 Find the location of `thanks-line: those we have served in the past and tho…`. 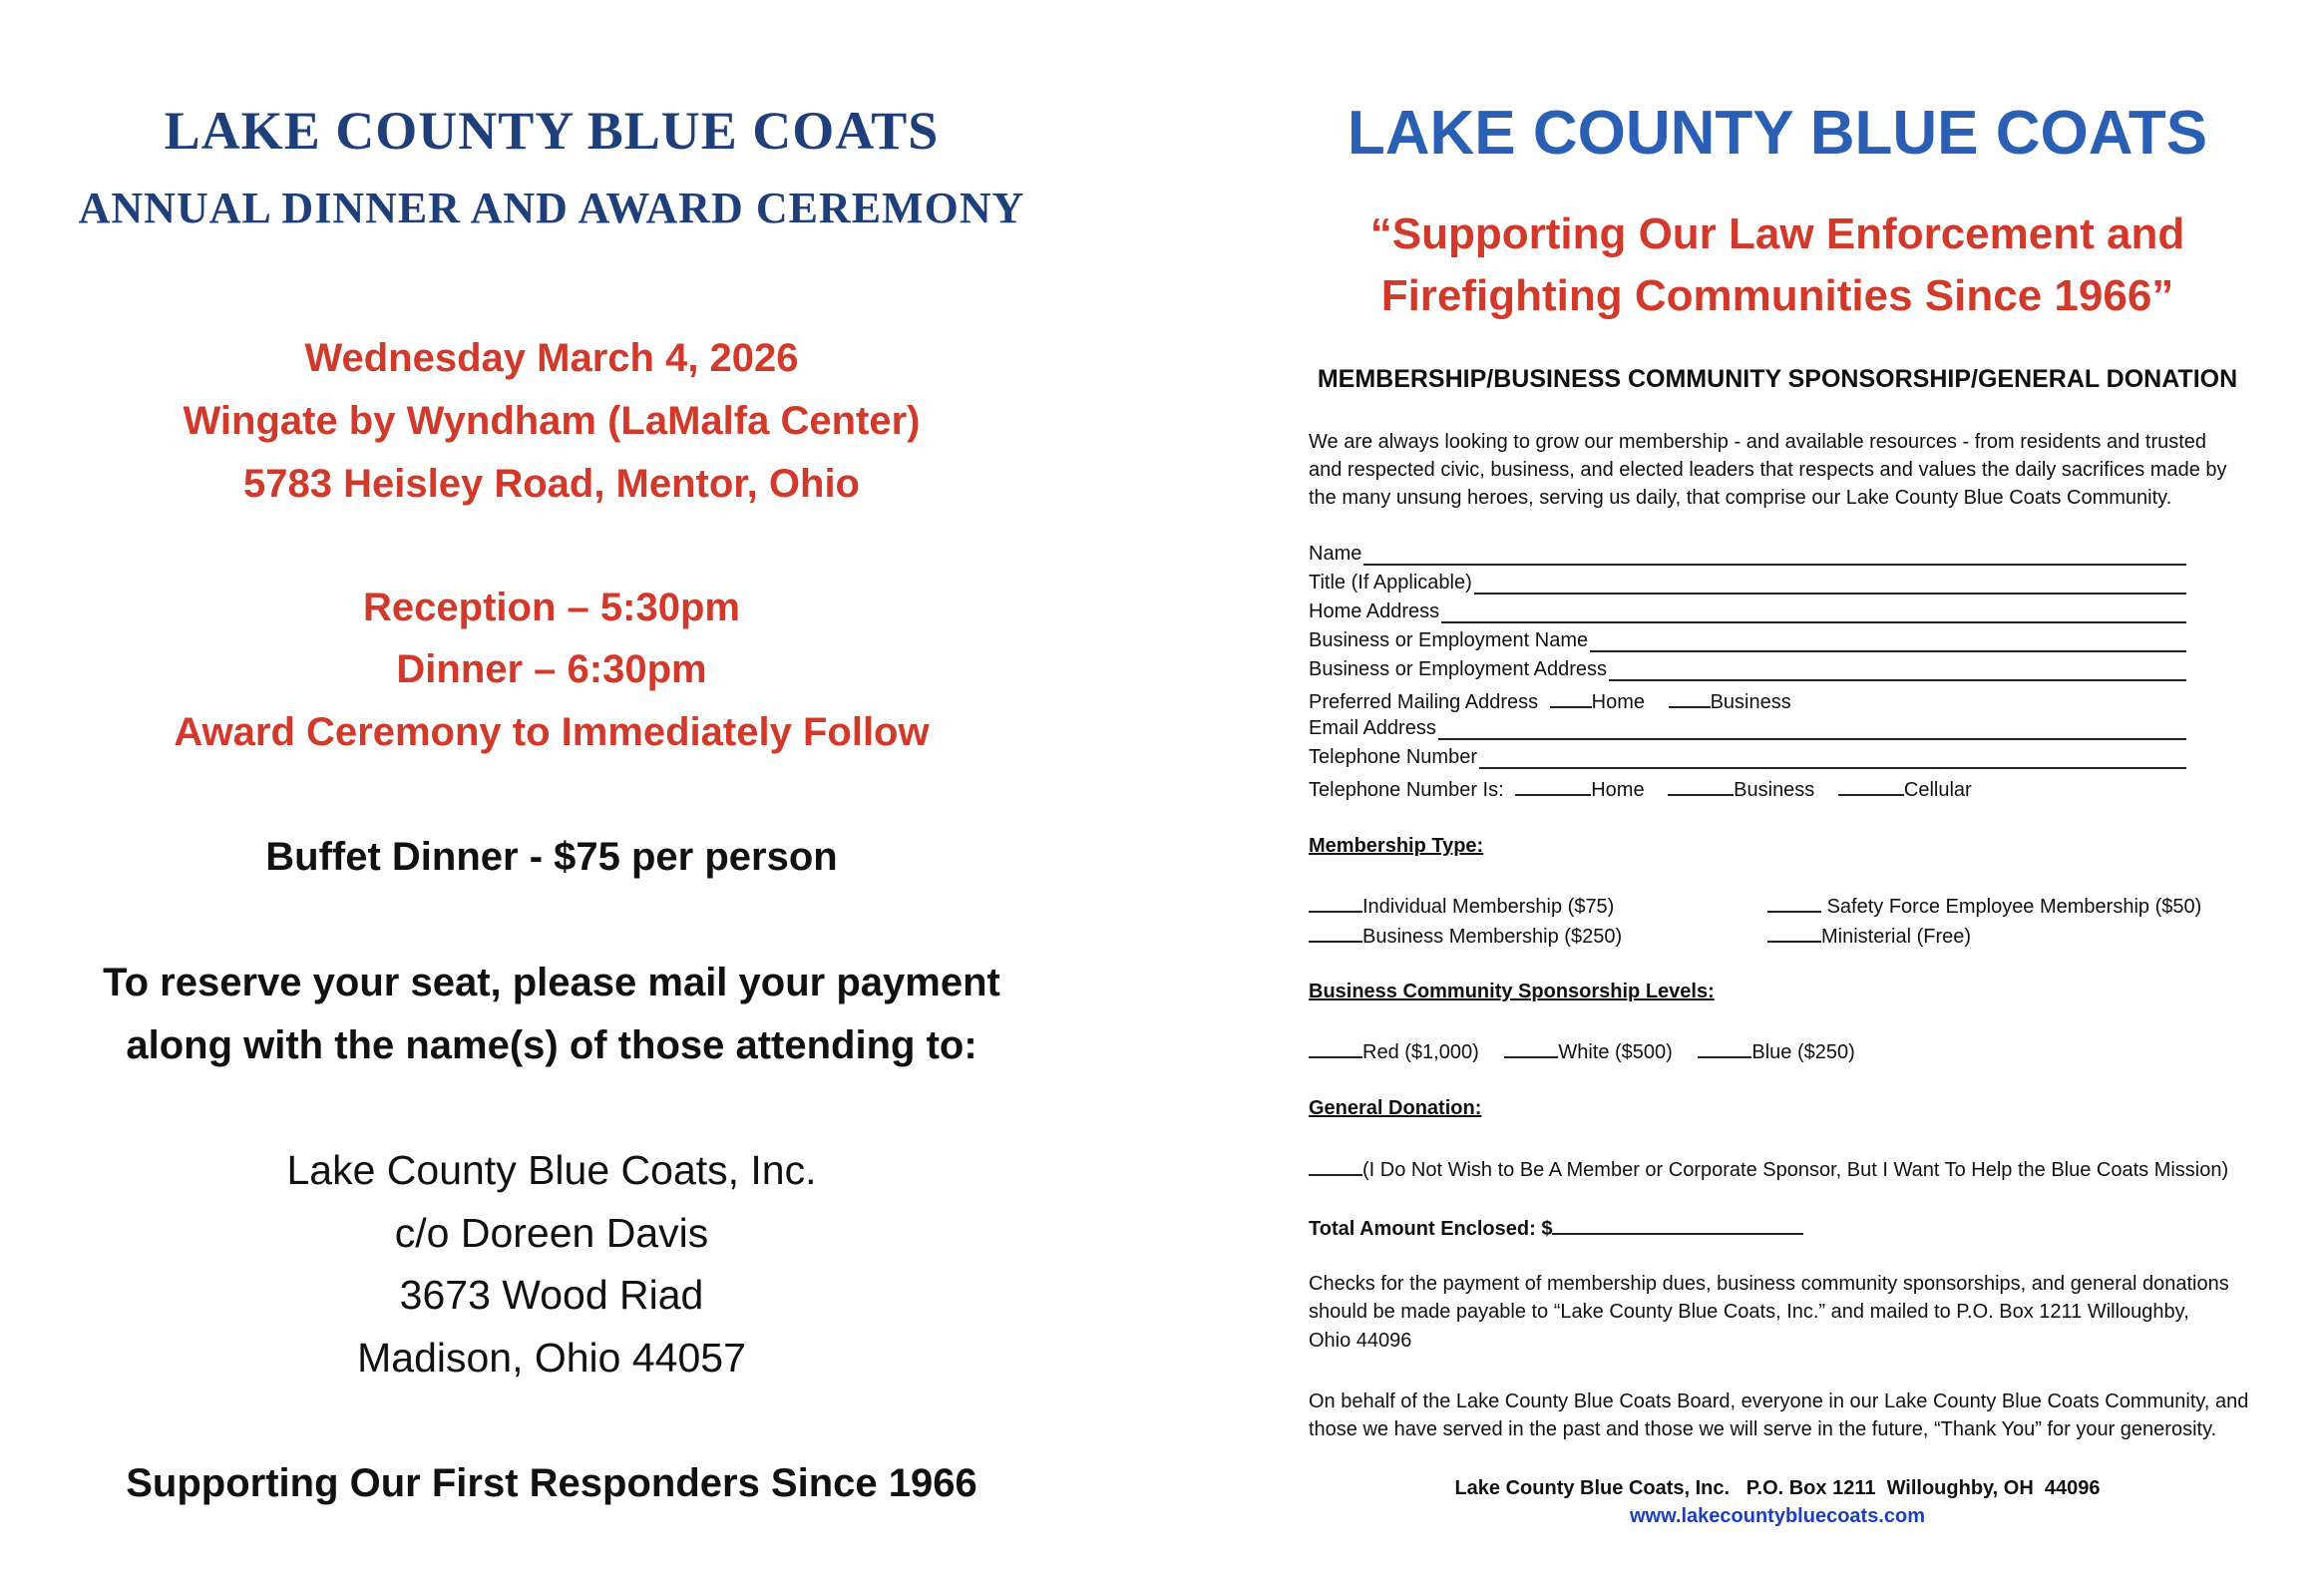

thanks-line: those we have served in the past and tho… is located at coordinates (1763, 1429).